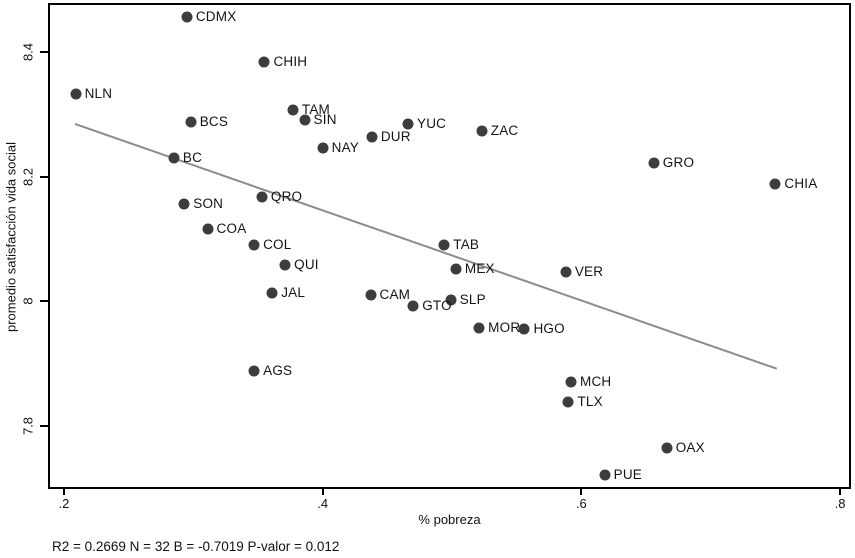 This screenshot has height=558, width=855. What do you see at coordinates (323, 148) in the screenshot?
I see `data-point-nay` at bounding box center [323, 148].